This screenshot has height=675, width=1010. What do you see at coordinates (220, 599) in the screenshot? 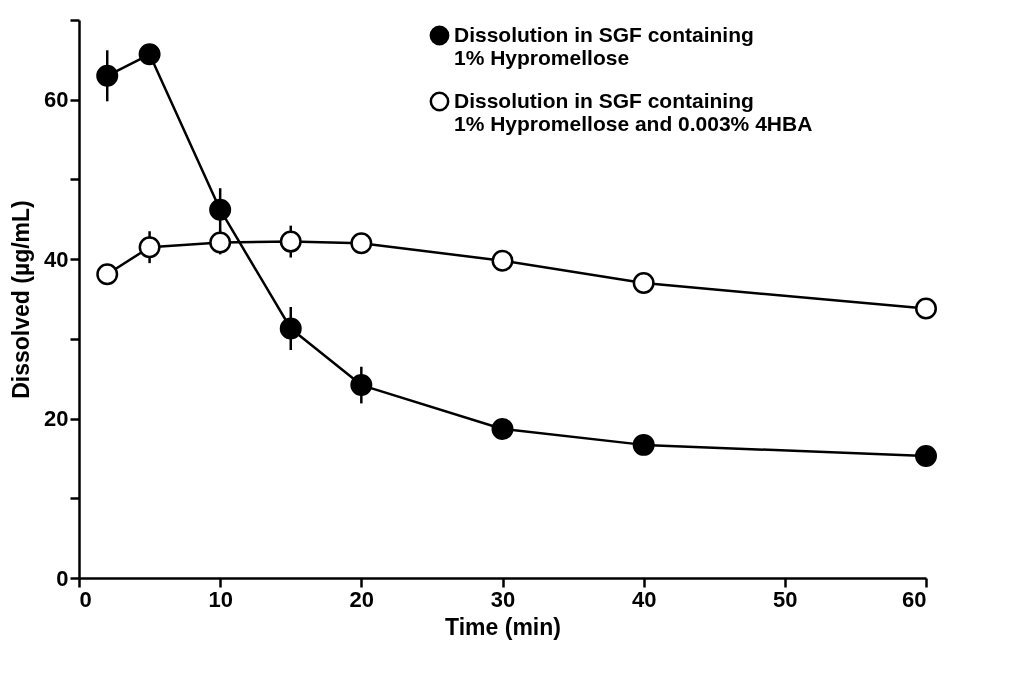
I see `x-tick-label: 10` at bounding box center [220, 599].